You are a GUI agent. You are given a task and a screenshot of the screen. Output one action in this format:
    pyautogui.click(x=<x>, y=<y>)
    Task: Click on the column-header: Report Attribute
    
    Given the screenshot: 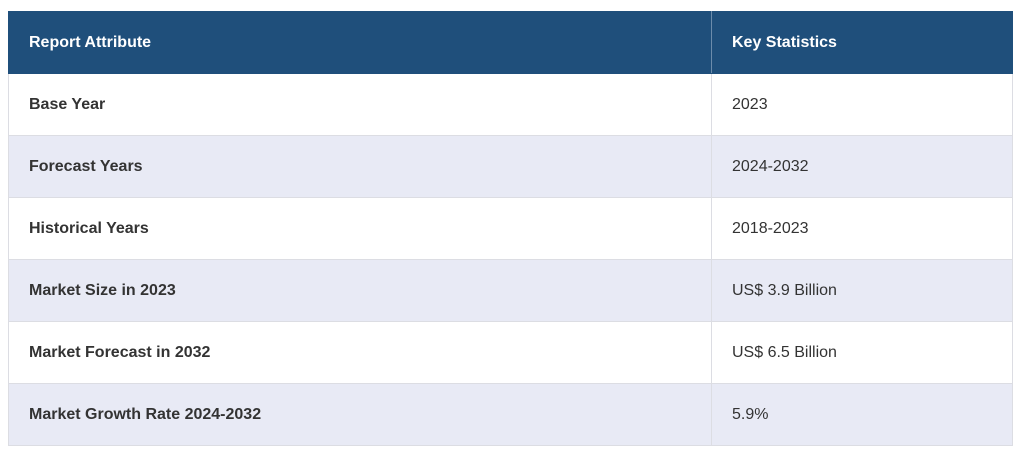 What is the action you would take?
    pyautogui.click(x=360, y=42)
    